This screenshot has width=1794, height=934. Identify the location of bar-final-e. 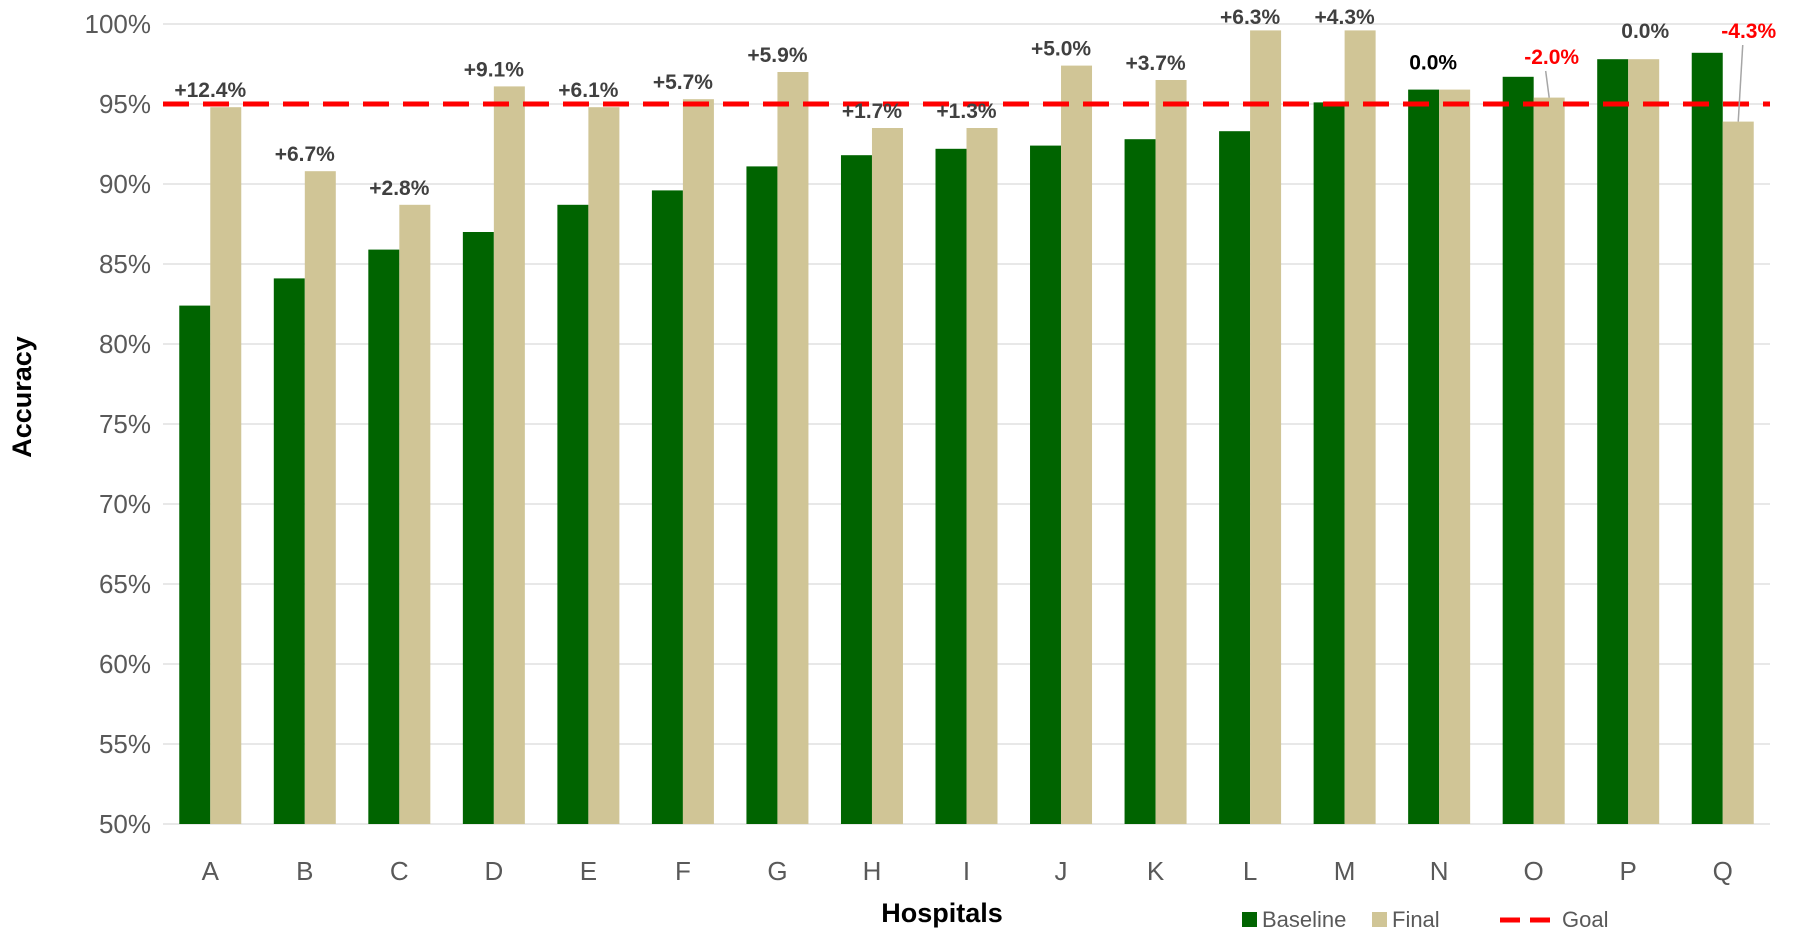
(604, 465).